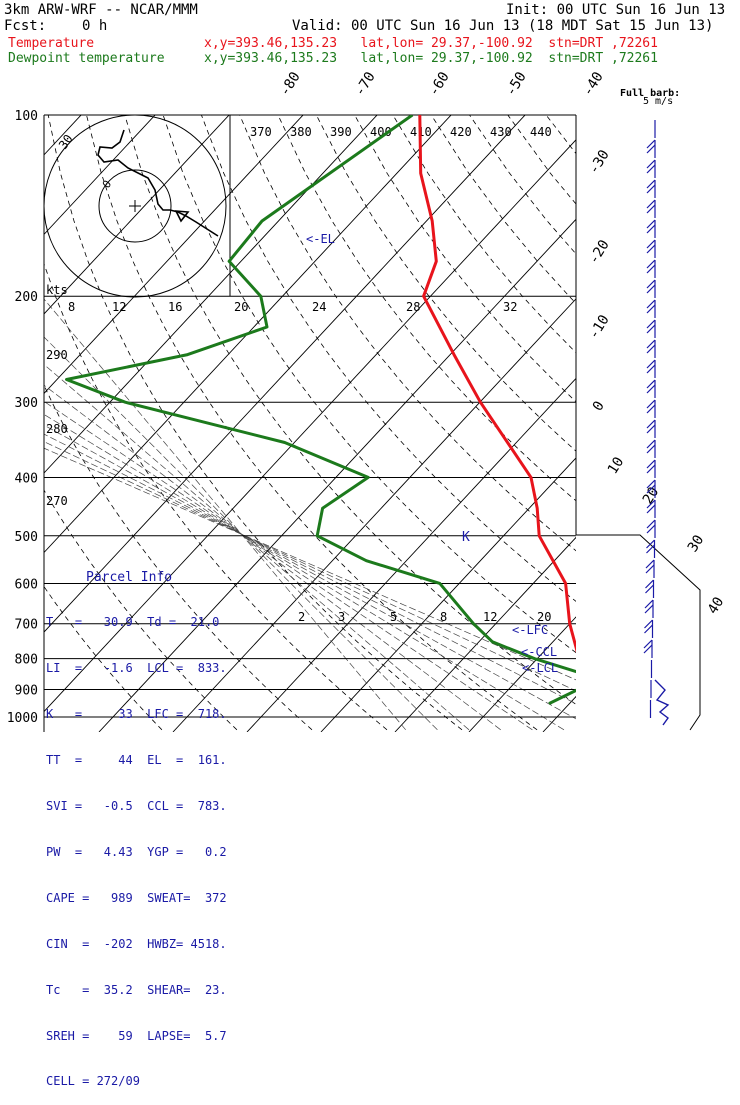 This screenshot has height=1105, width=740. What do you see at coordinates (439, 84) in the screenshot?
I see `isotherm-label: -60` at bounding box center [439, 84].